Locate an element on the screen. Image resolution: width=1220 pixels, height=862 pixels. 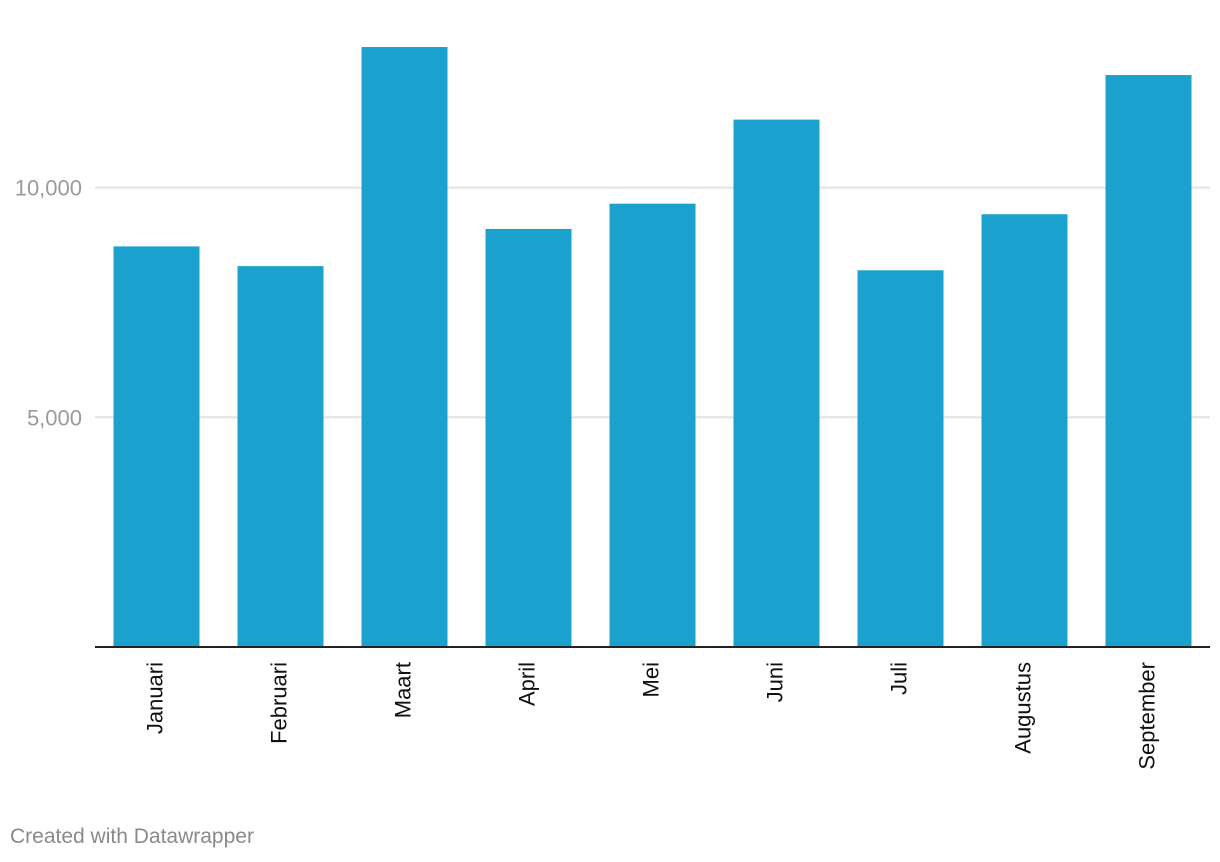
x-tick-label-juni: Juni is located at coordinates (774, 682).